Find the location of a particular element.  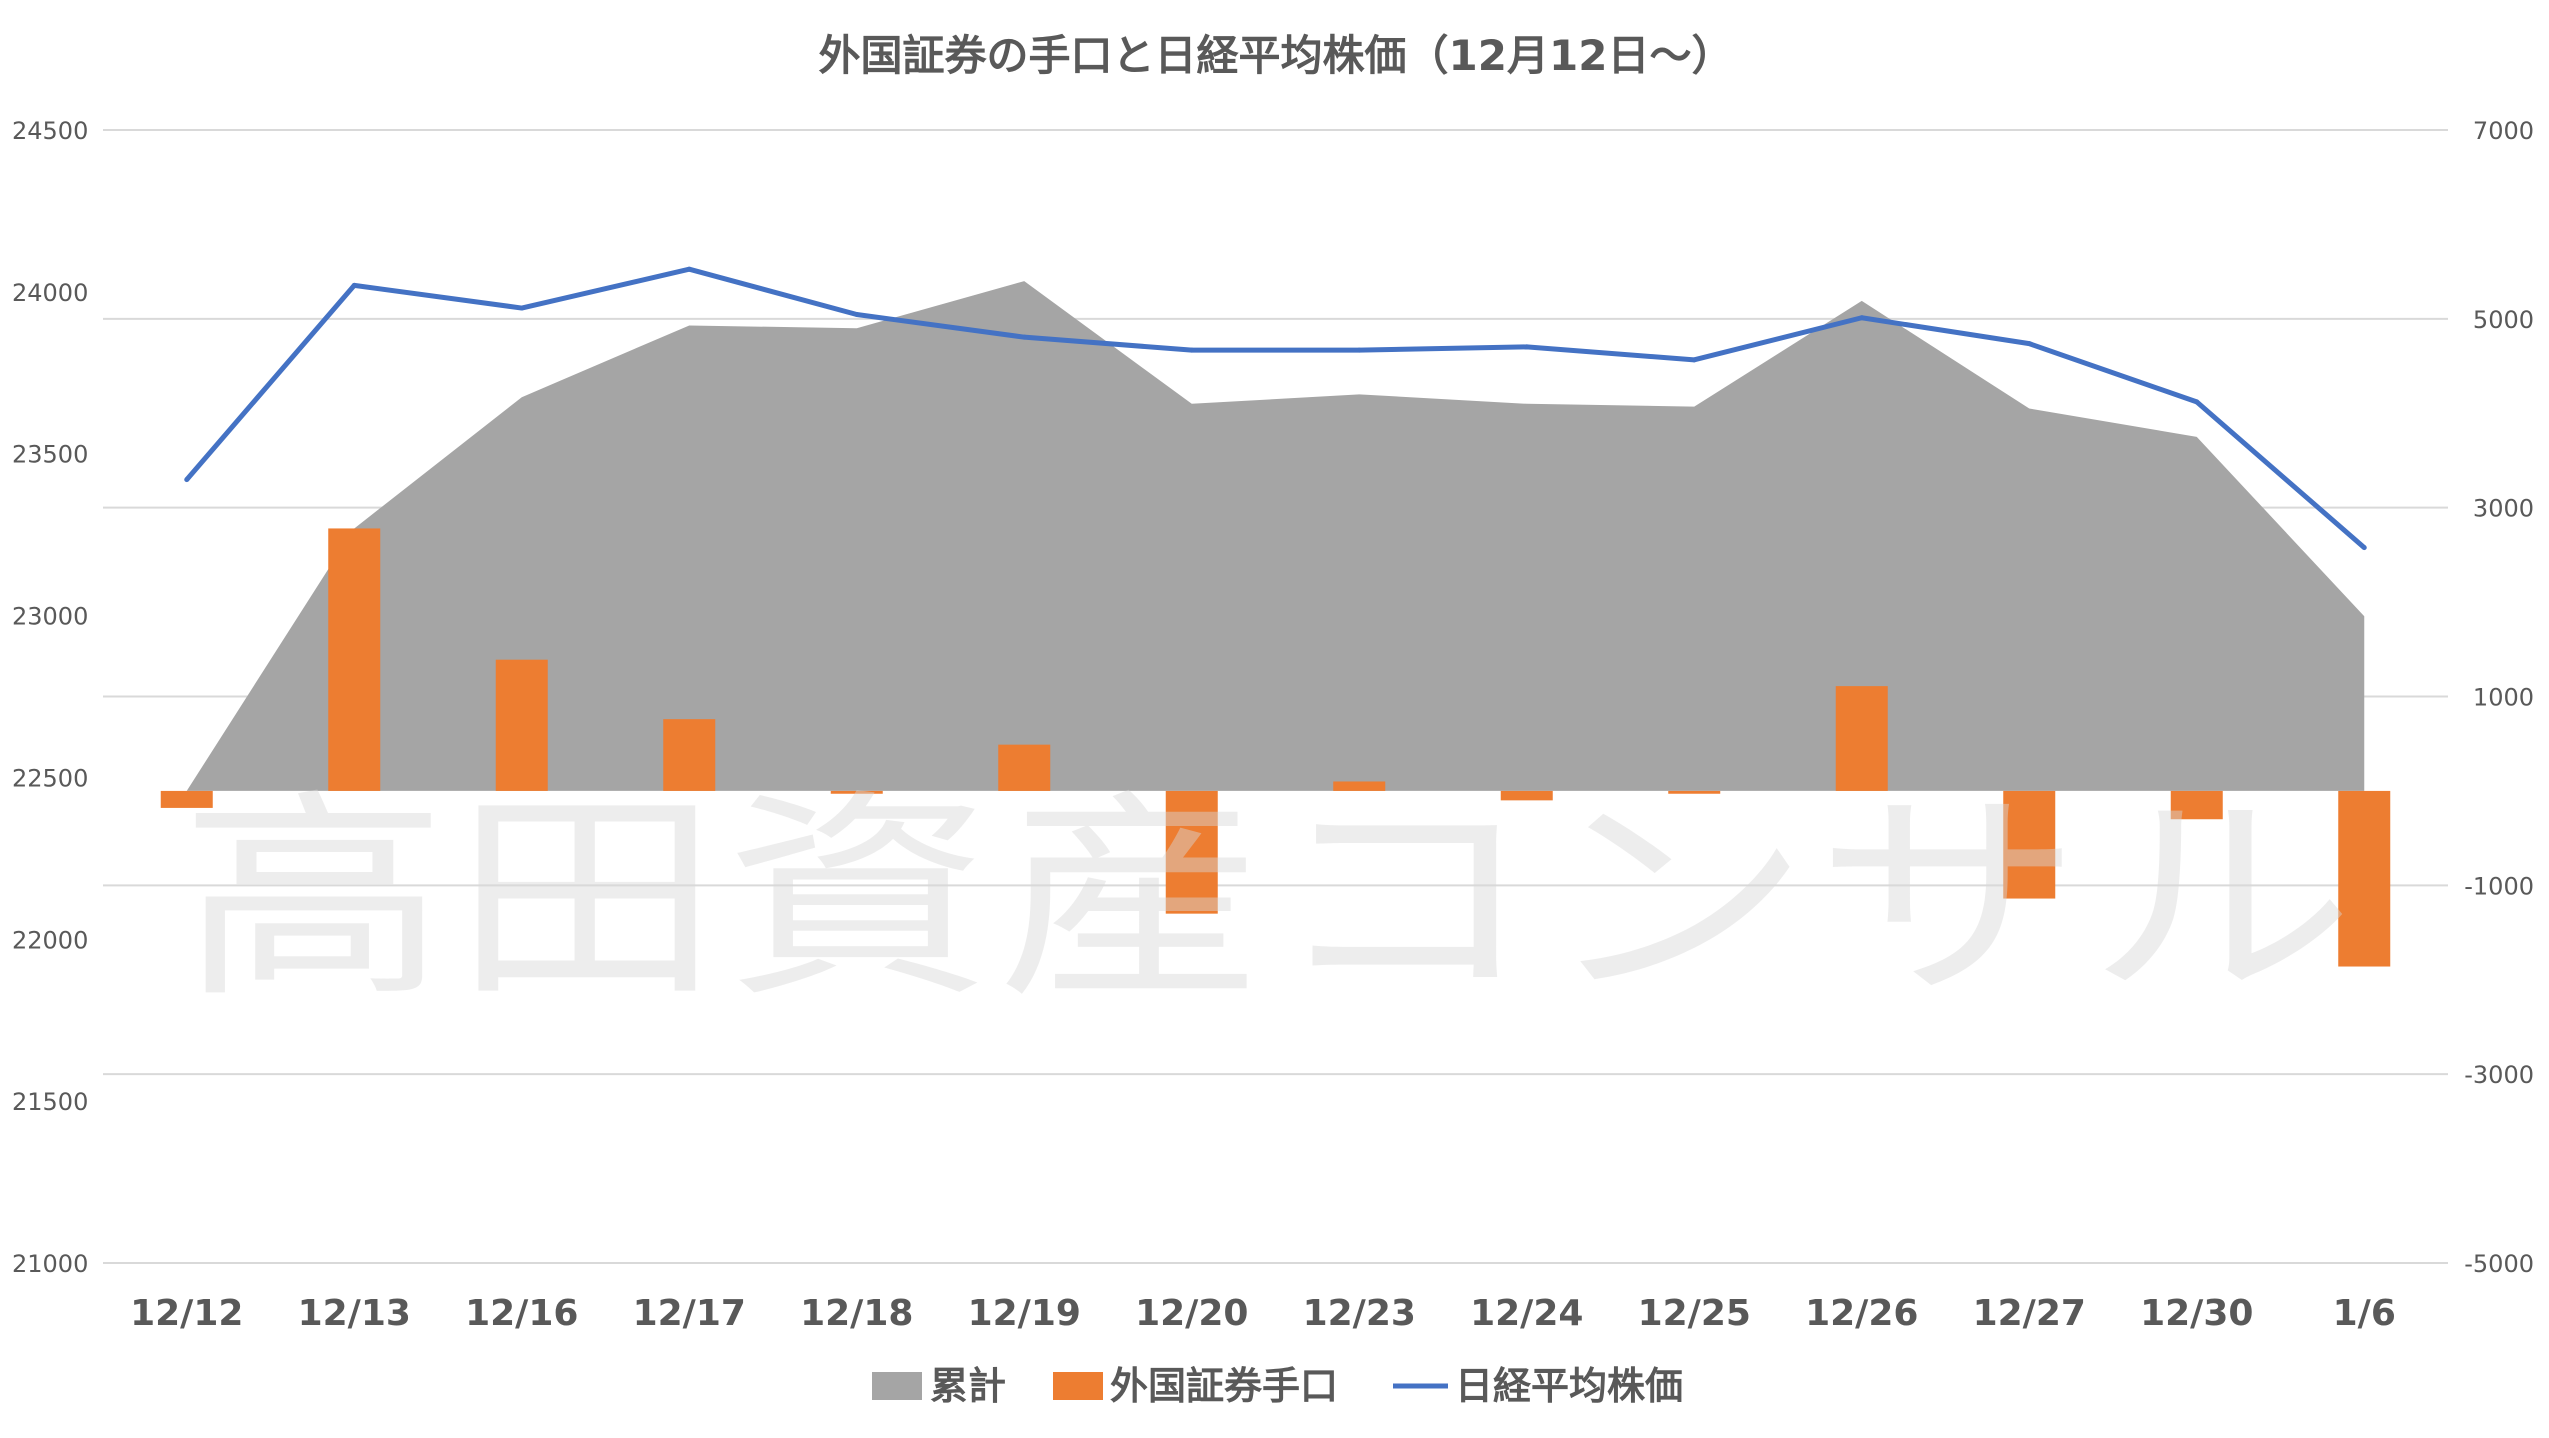

x-tick-label: 12/20 is located at coordinates (1191, 1313).